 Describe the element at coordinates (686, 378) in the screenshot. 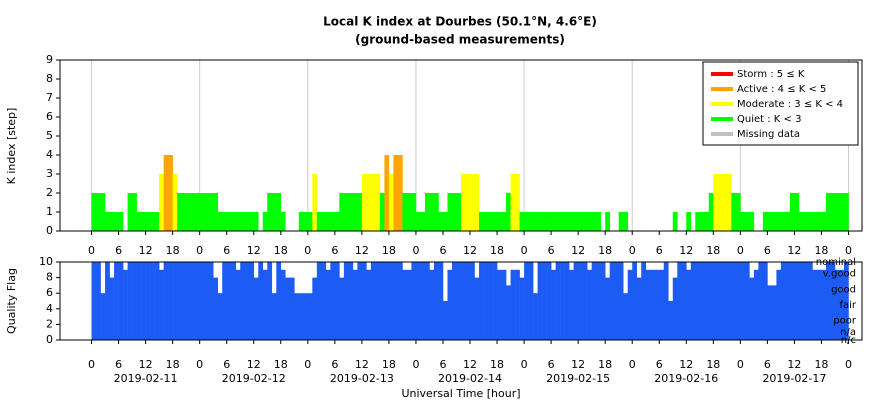

I see `date-label: 2019-02-16` at that location.